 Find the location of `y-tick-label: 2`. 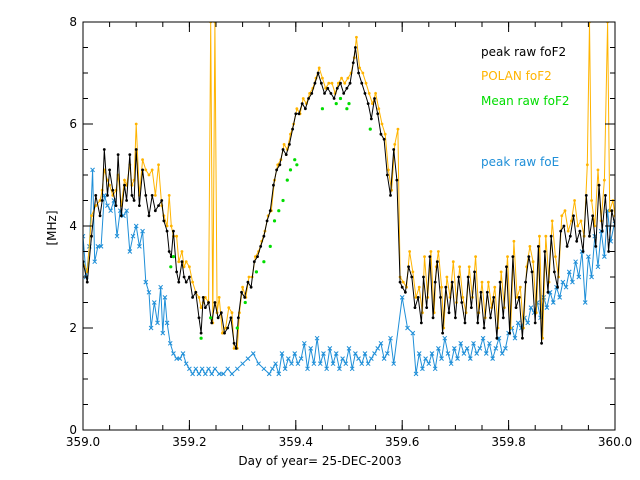

y-tick-label: 2 is located at coordinates (73, 328).